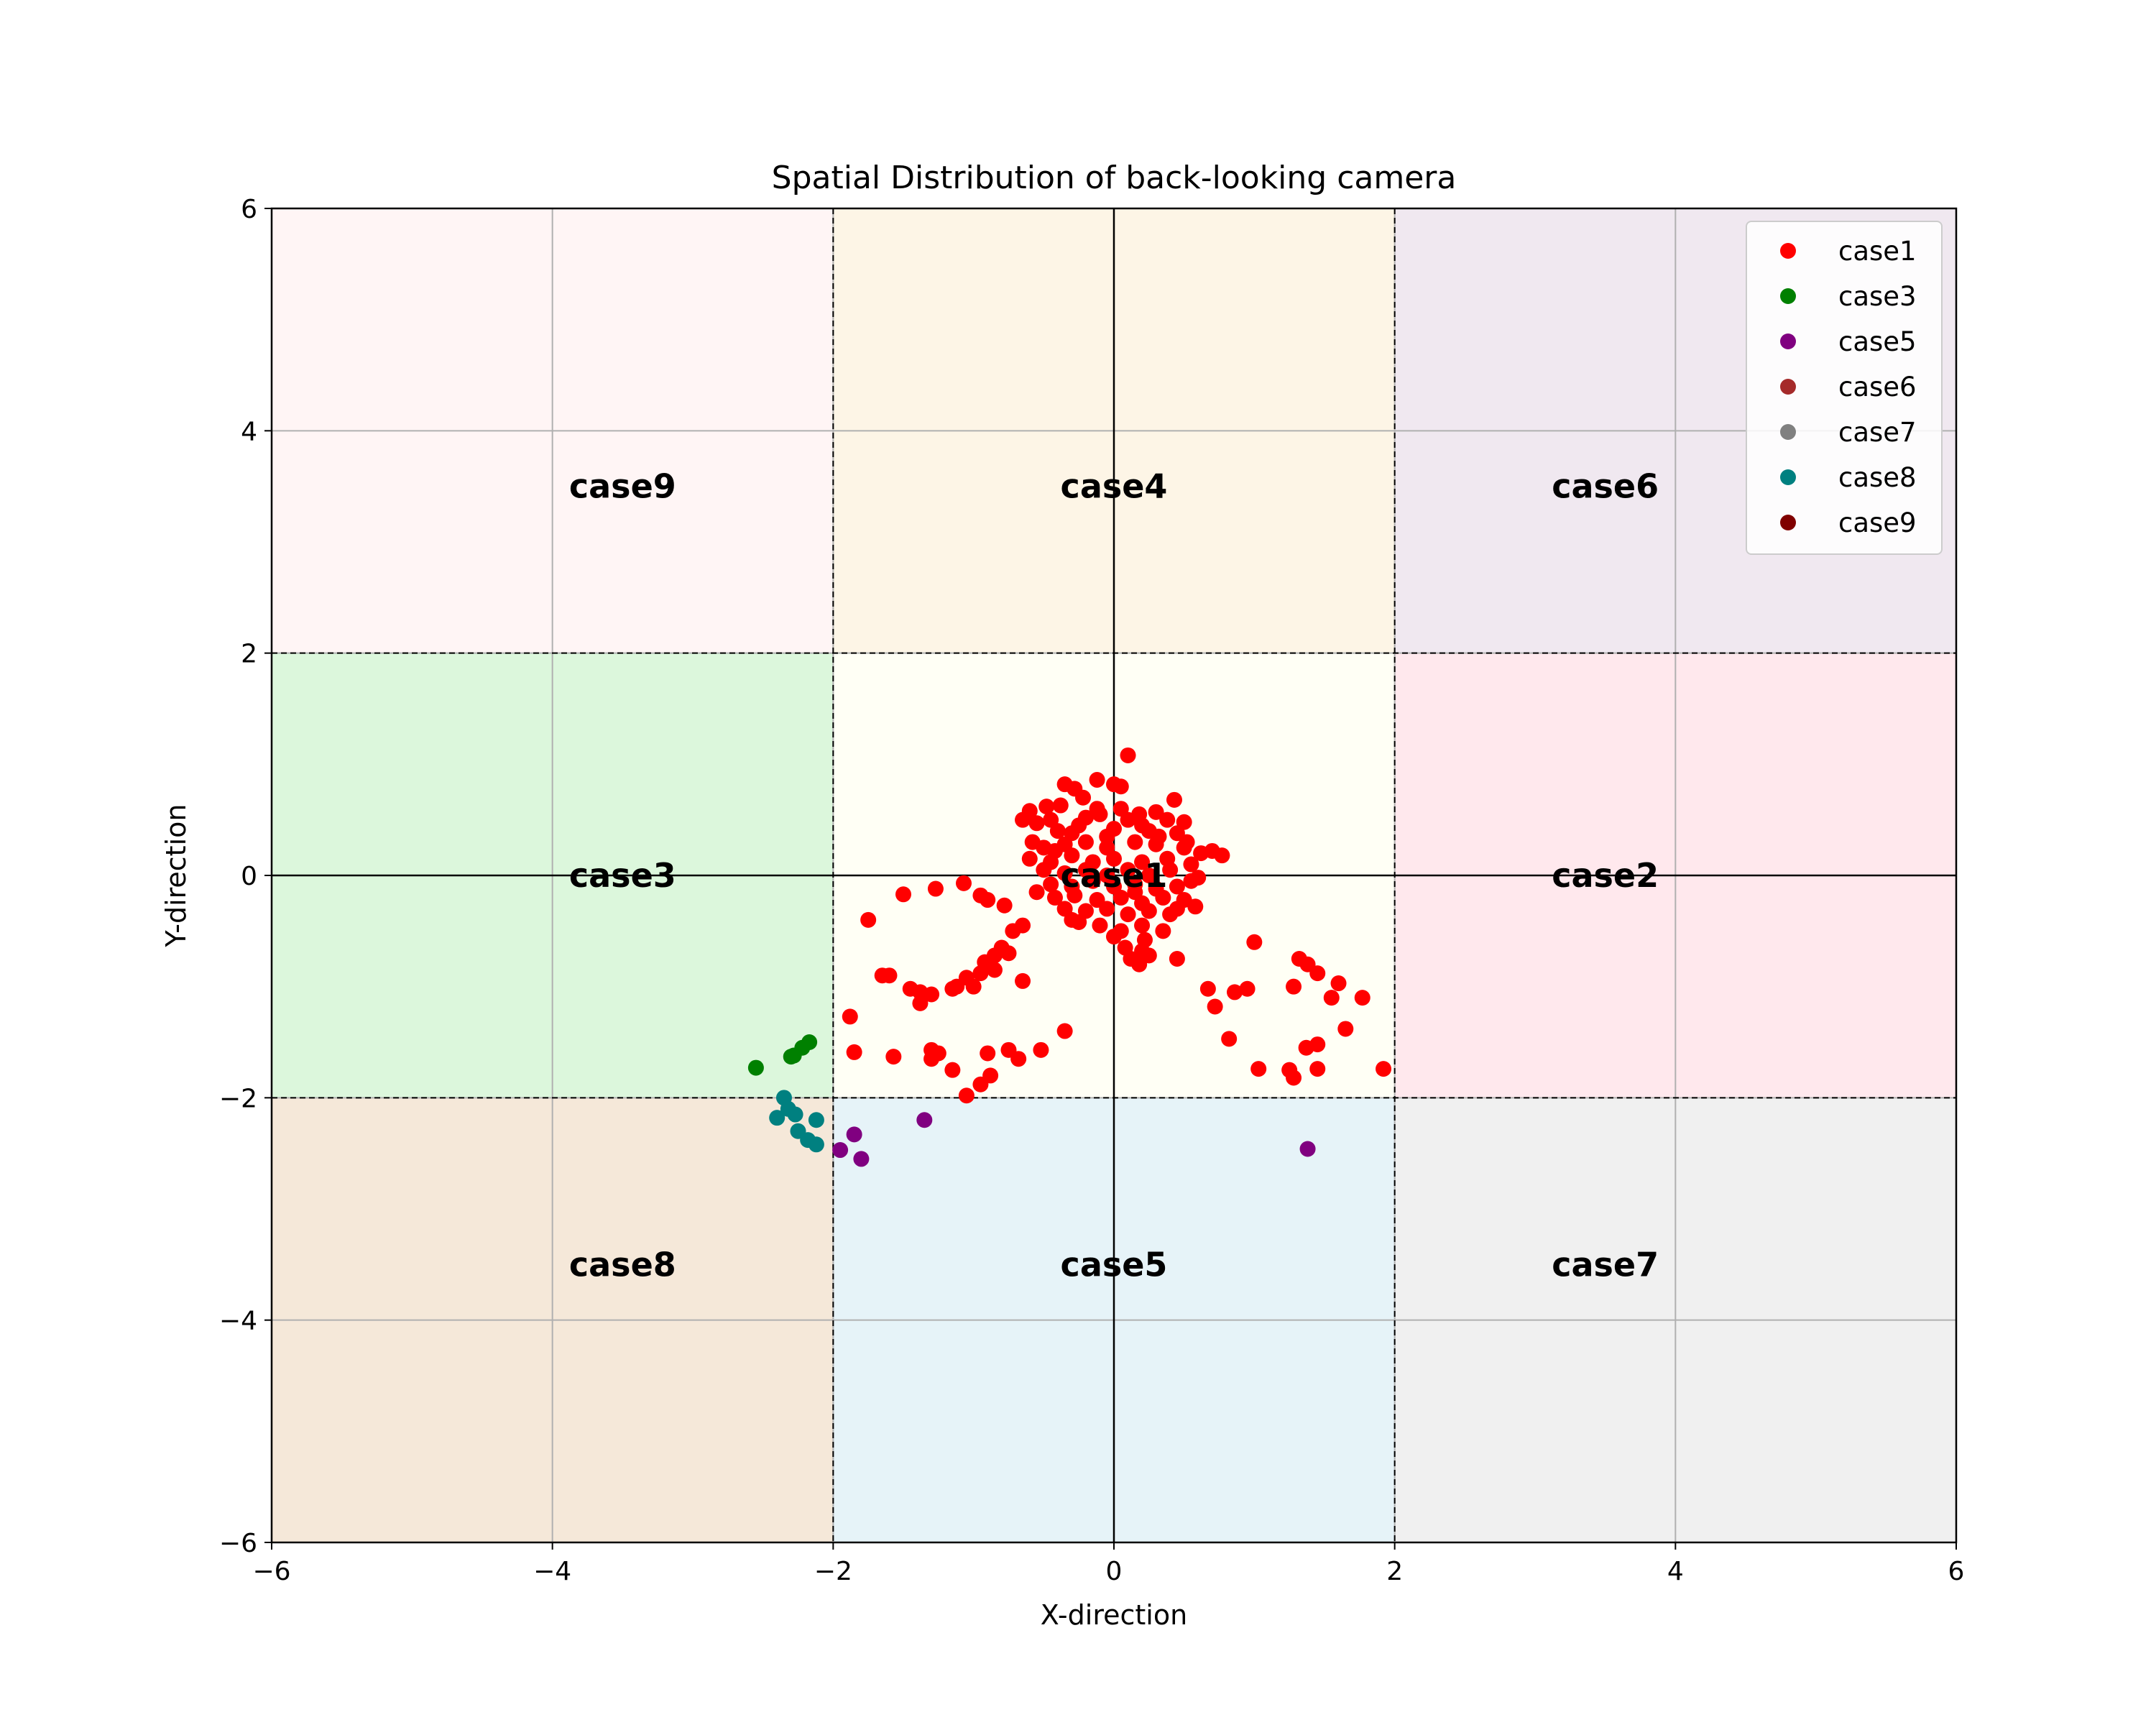 Image resolution: width=2156 pixels, height=1725 pixels. Describe the element at coordinates (1878, 432) in the screenshot. I see `legend-label-case7: case7` at that location.